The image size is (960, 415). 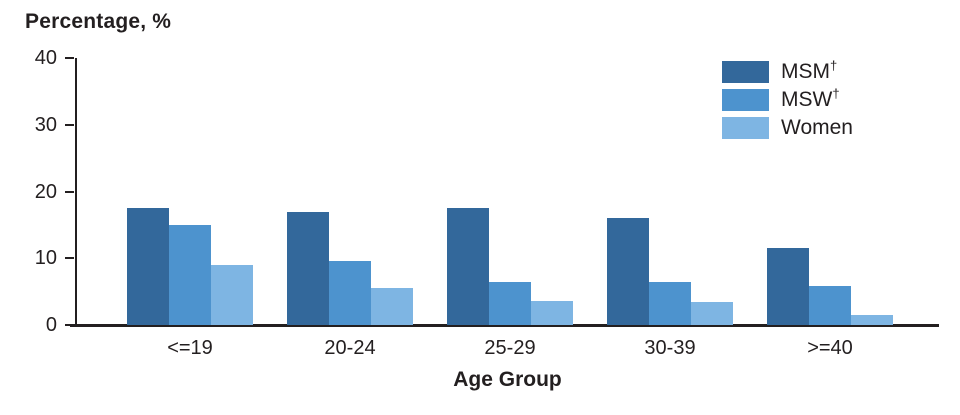 I want to click on x-tick-label: <=19, so click(x=190, y=348).